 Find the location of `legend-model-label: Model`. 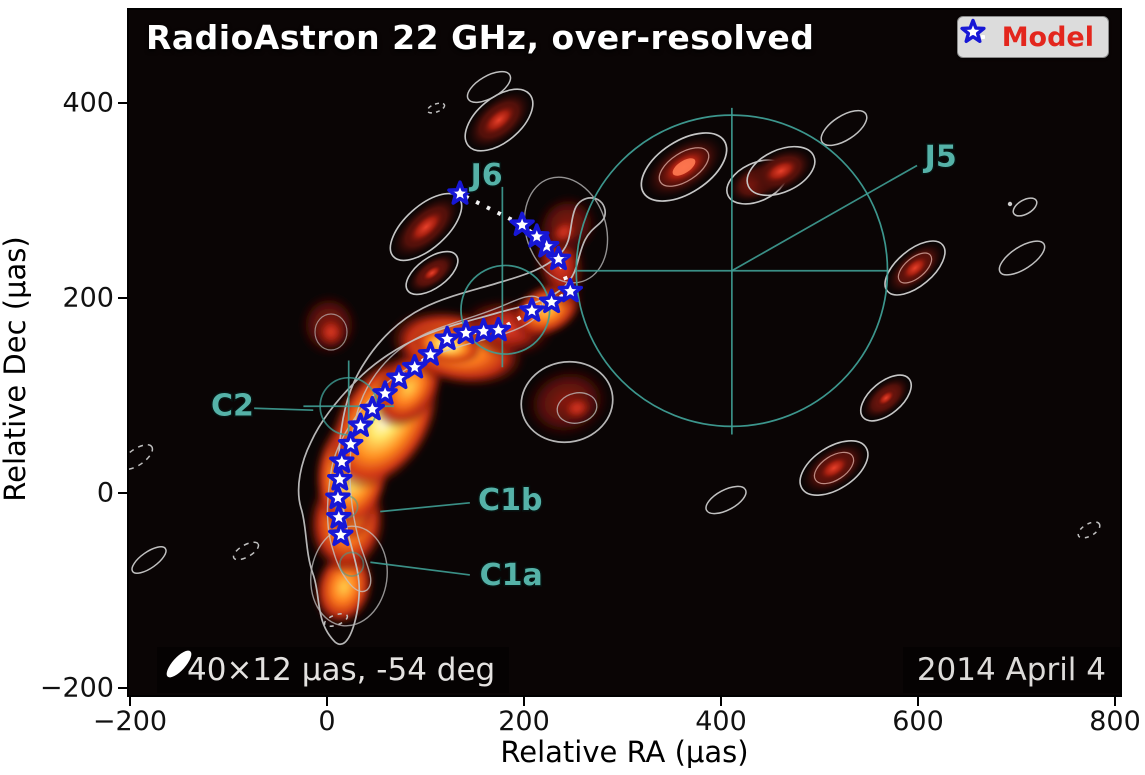

legend-model-label: Model is located at coordinates (1047, 37).